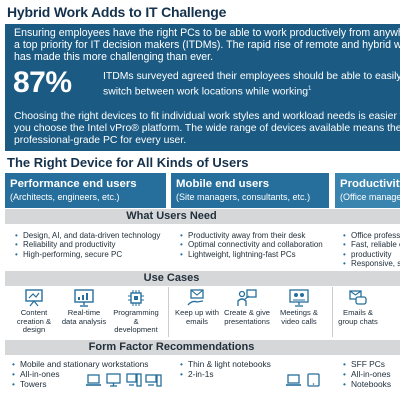 The image size is (400, 400). What do you see at coordinates (358, 297) in the screenshot?
I see `chat-icon` at bounding box center [358, 297].